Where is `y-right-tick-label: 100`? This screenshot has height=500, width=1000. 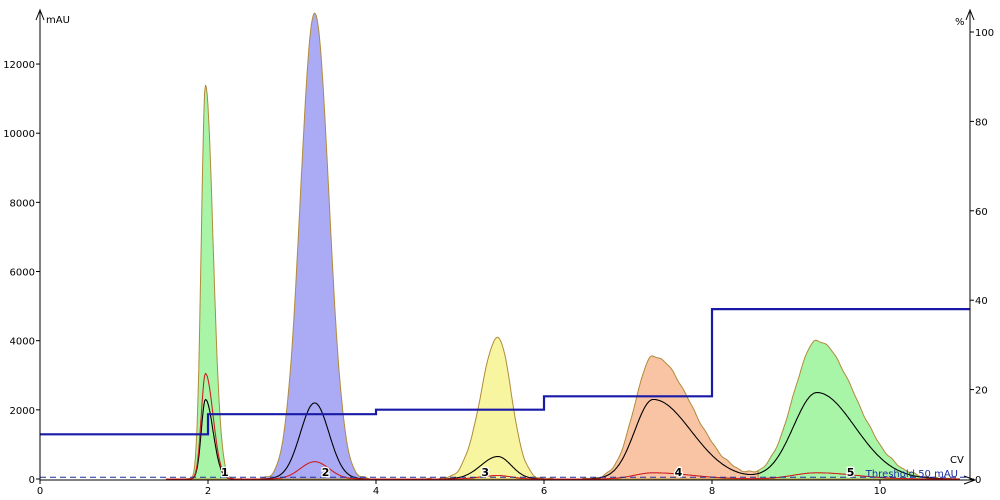 y-right-tick-label: 100 is located at coordinates (984, 33).